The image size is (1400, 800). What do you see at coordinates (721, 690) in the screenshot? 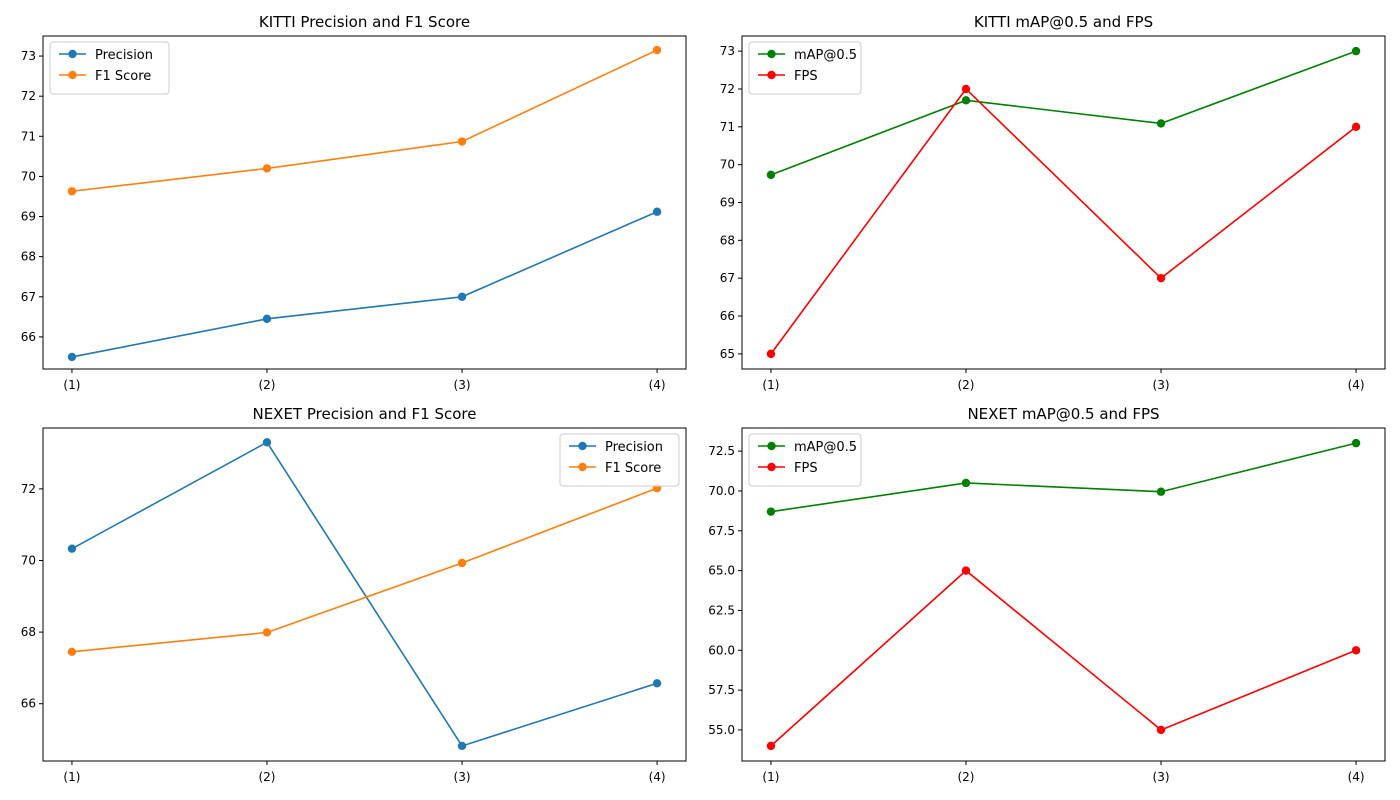
I see `y-tick-label: 57.5` at bounding box center [721, 690].